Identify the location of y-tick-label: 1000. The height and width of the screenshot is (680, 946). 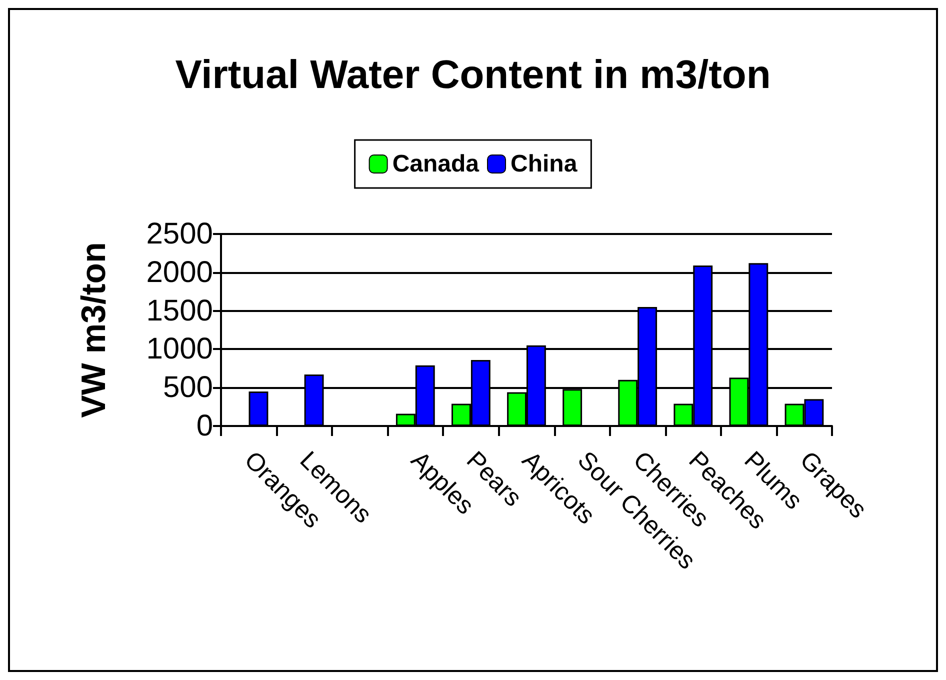
(179, 349).